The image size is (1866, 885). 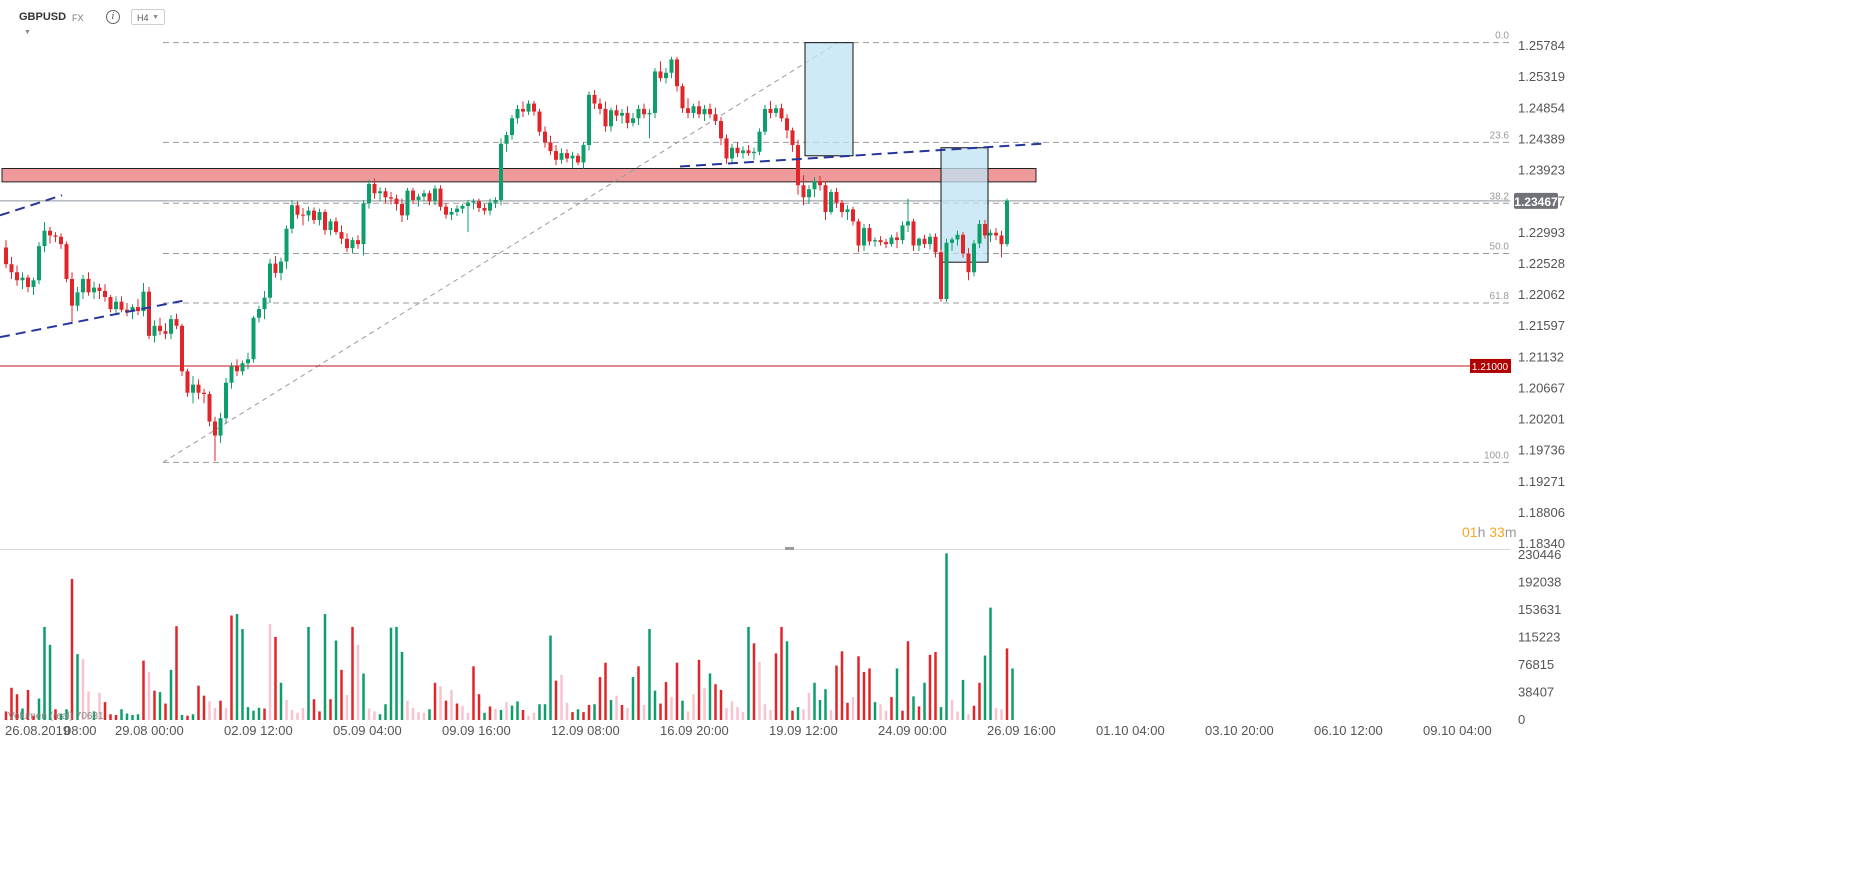 I want to click on time-axis-label: 16.09 20:00, so click(x=694, y=730).